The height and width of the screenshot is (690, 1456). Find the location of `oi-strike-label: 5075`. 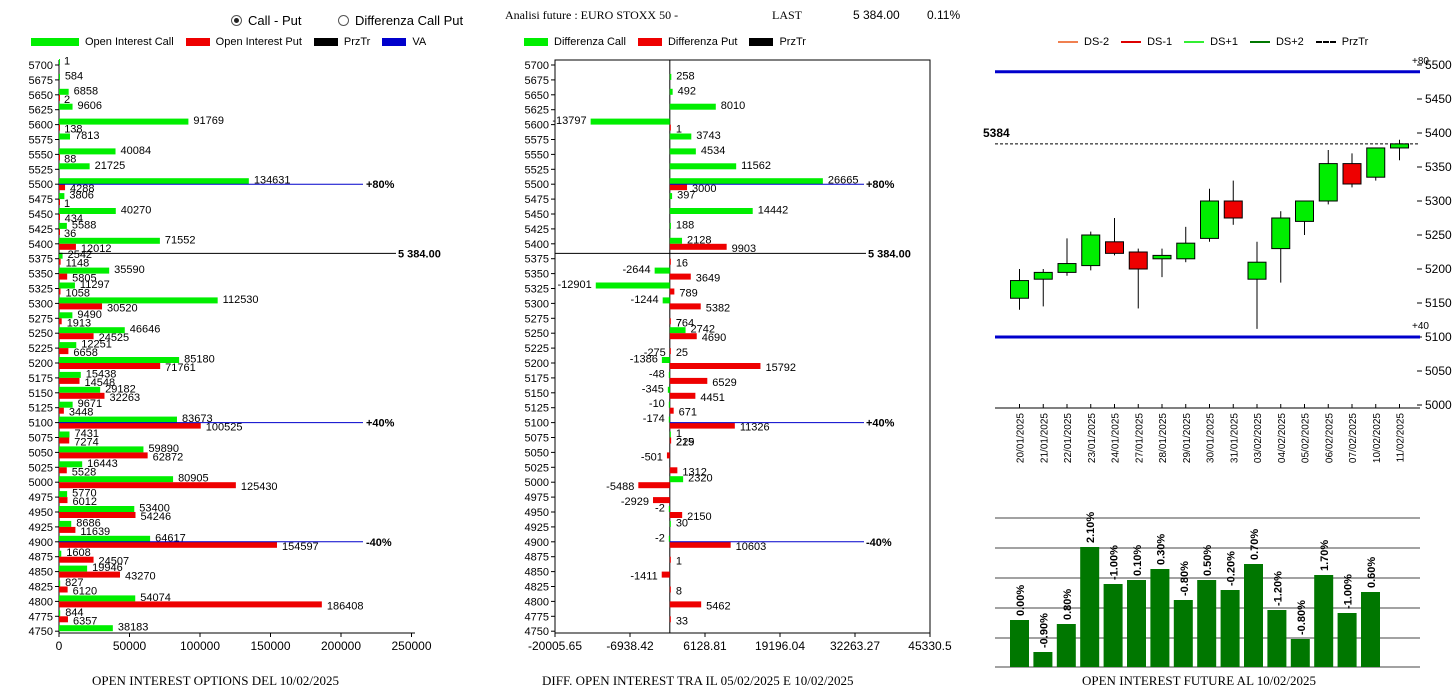

oi-strike-label: 5075 is located at coordinates (41, 439).